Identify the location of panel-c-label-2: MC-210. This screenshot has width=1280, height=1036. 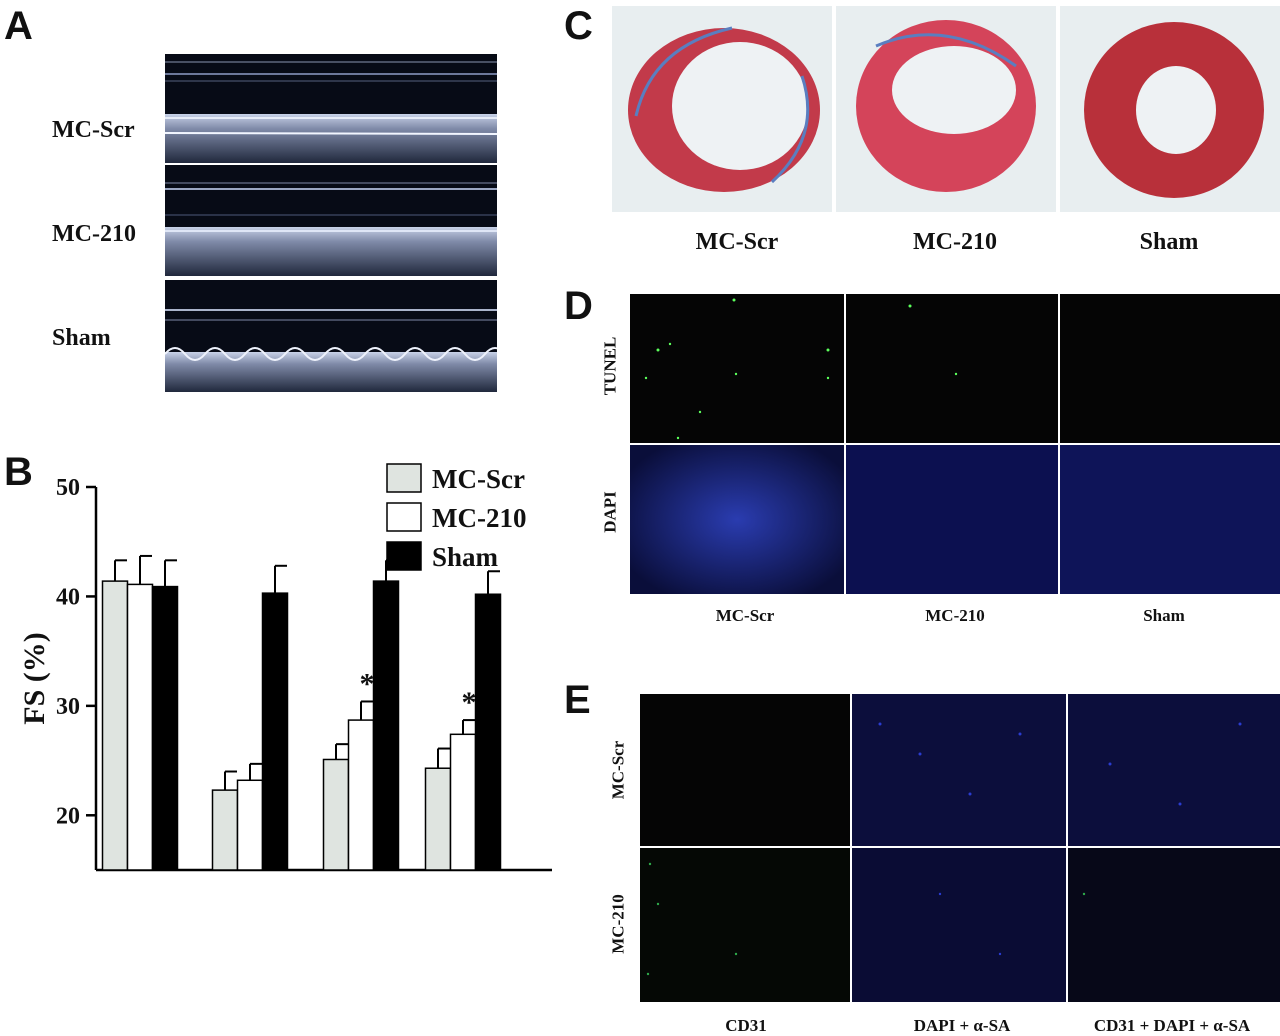
(955, 242).